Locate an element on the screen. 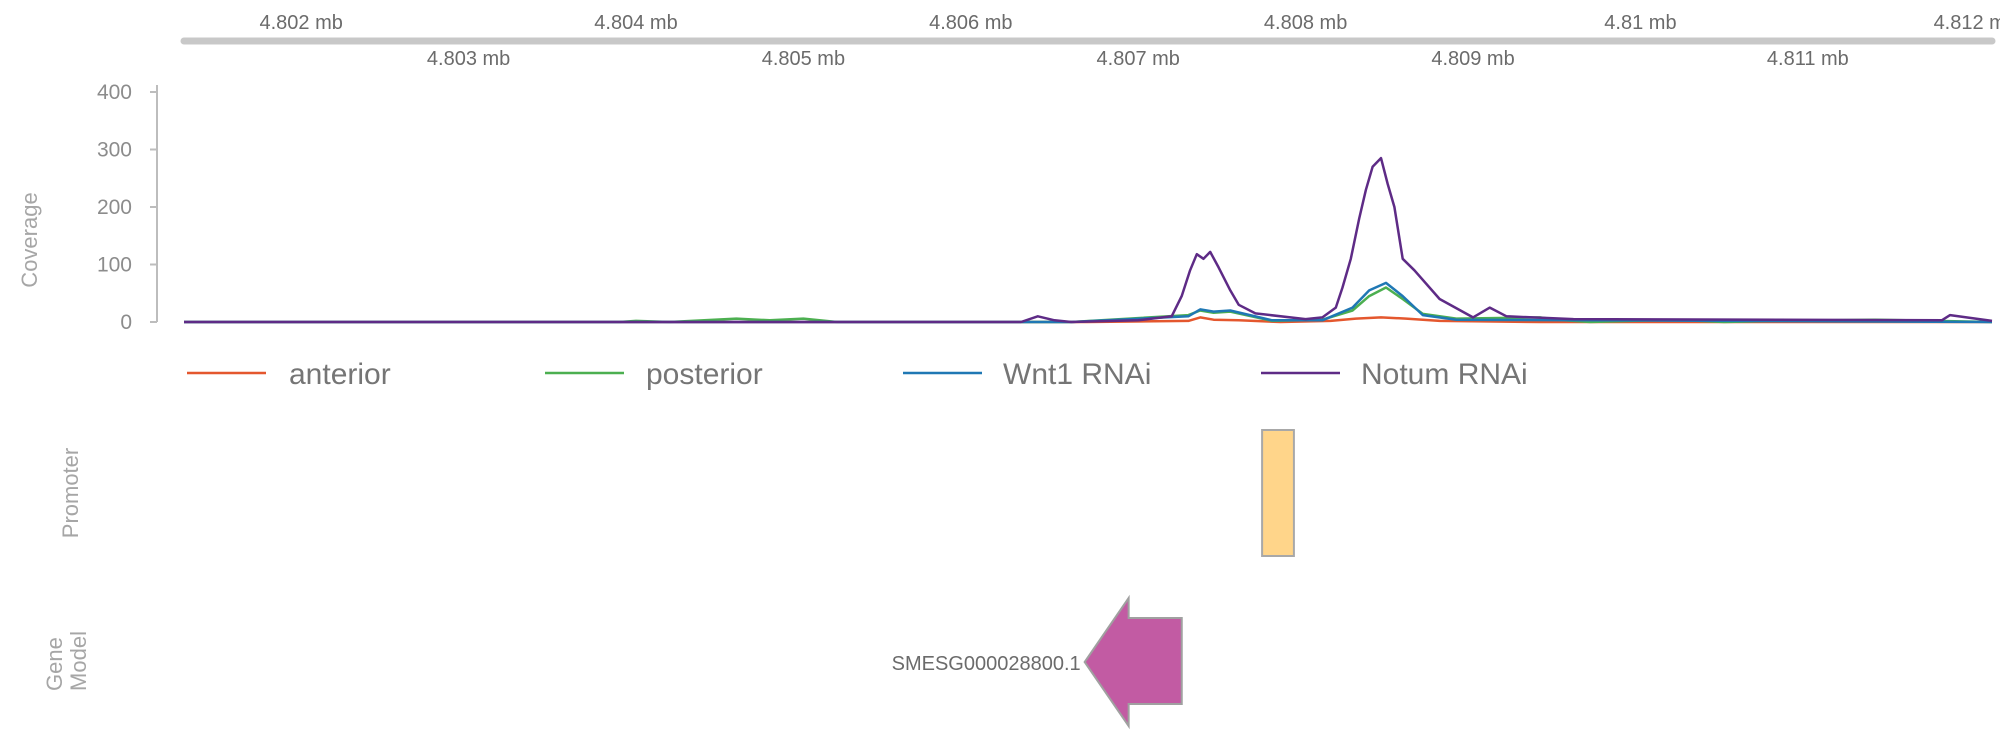  coverage-y-tick-label: 200 is located at coordinates (114, 207).